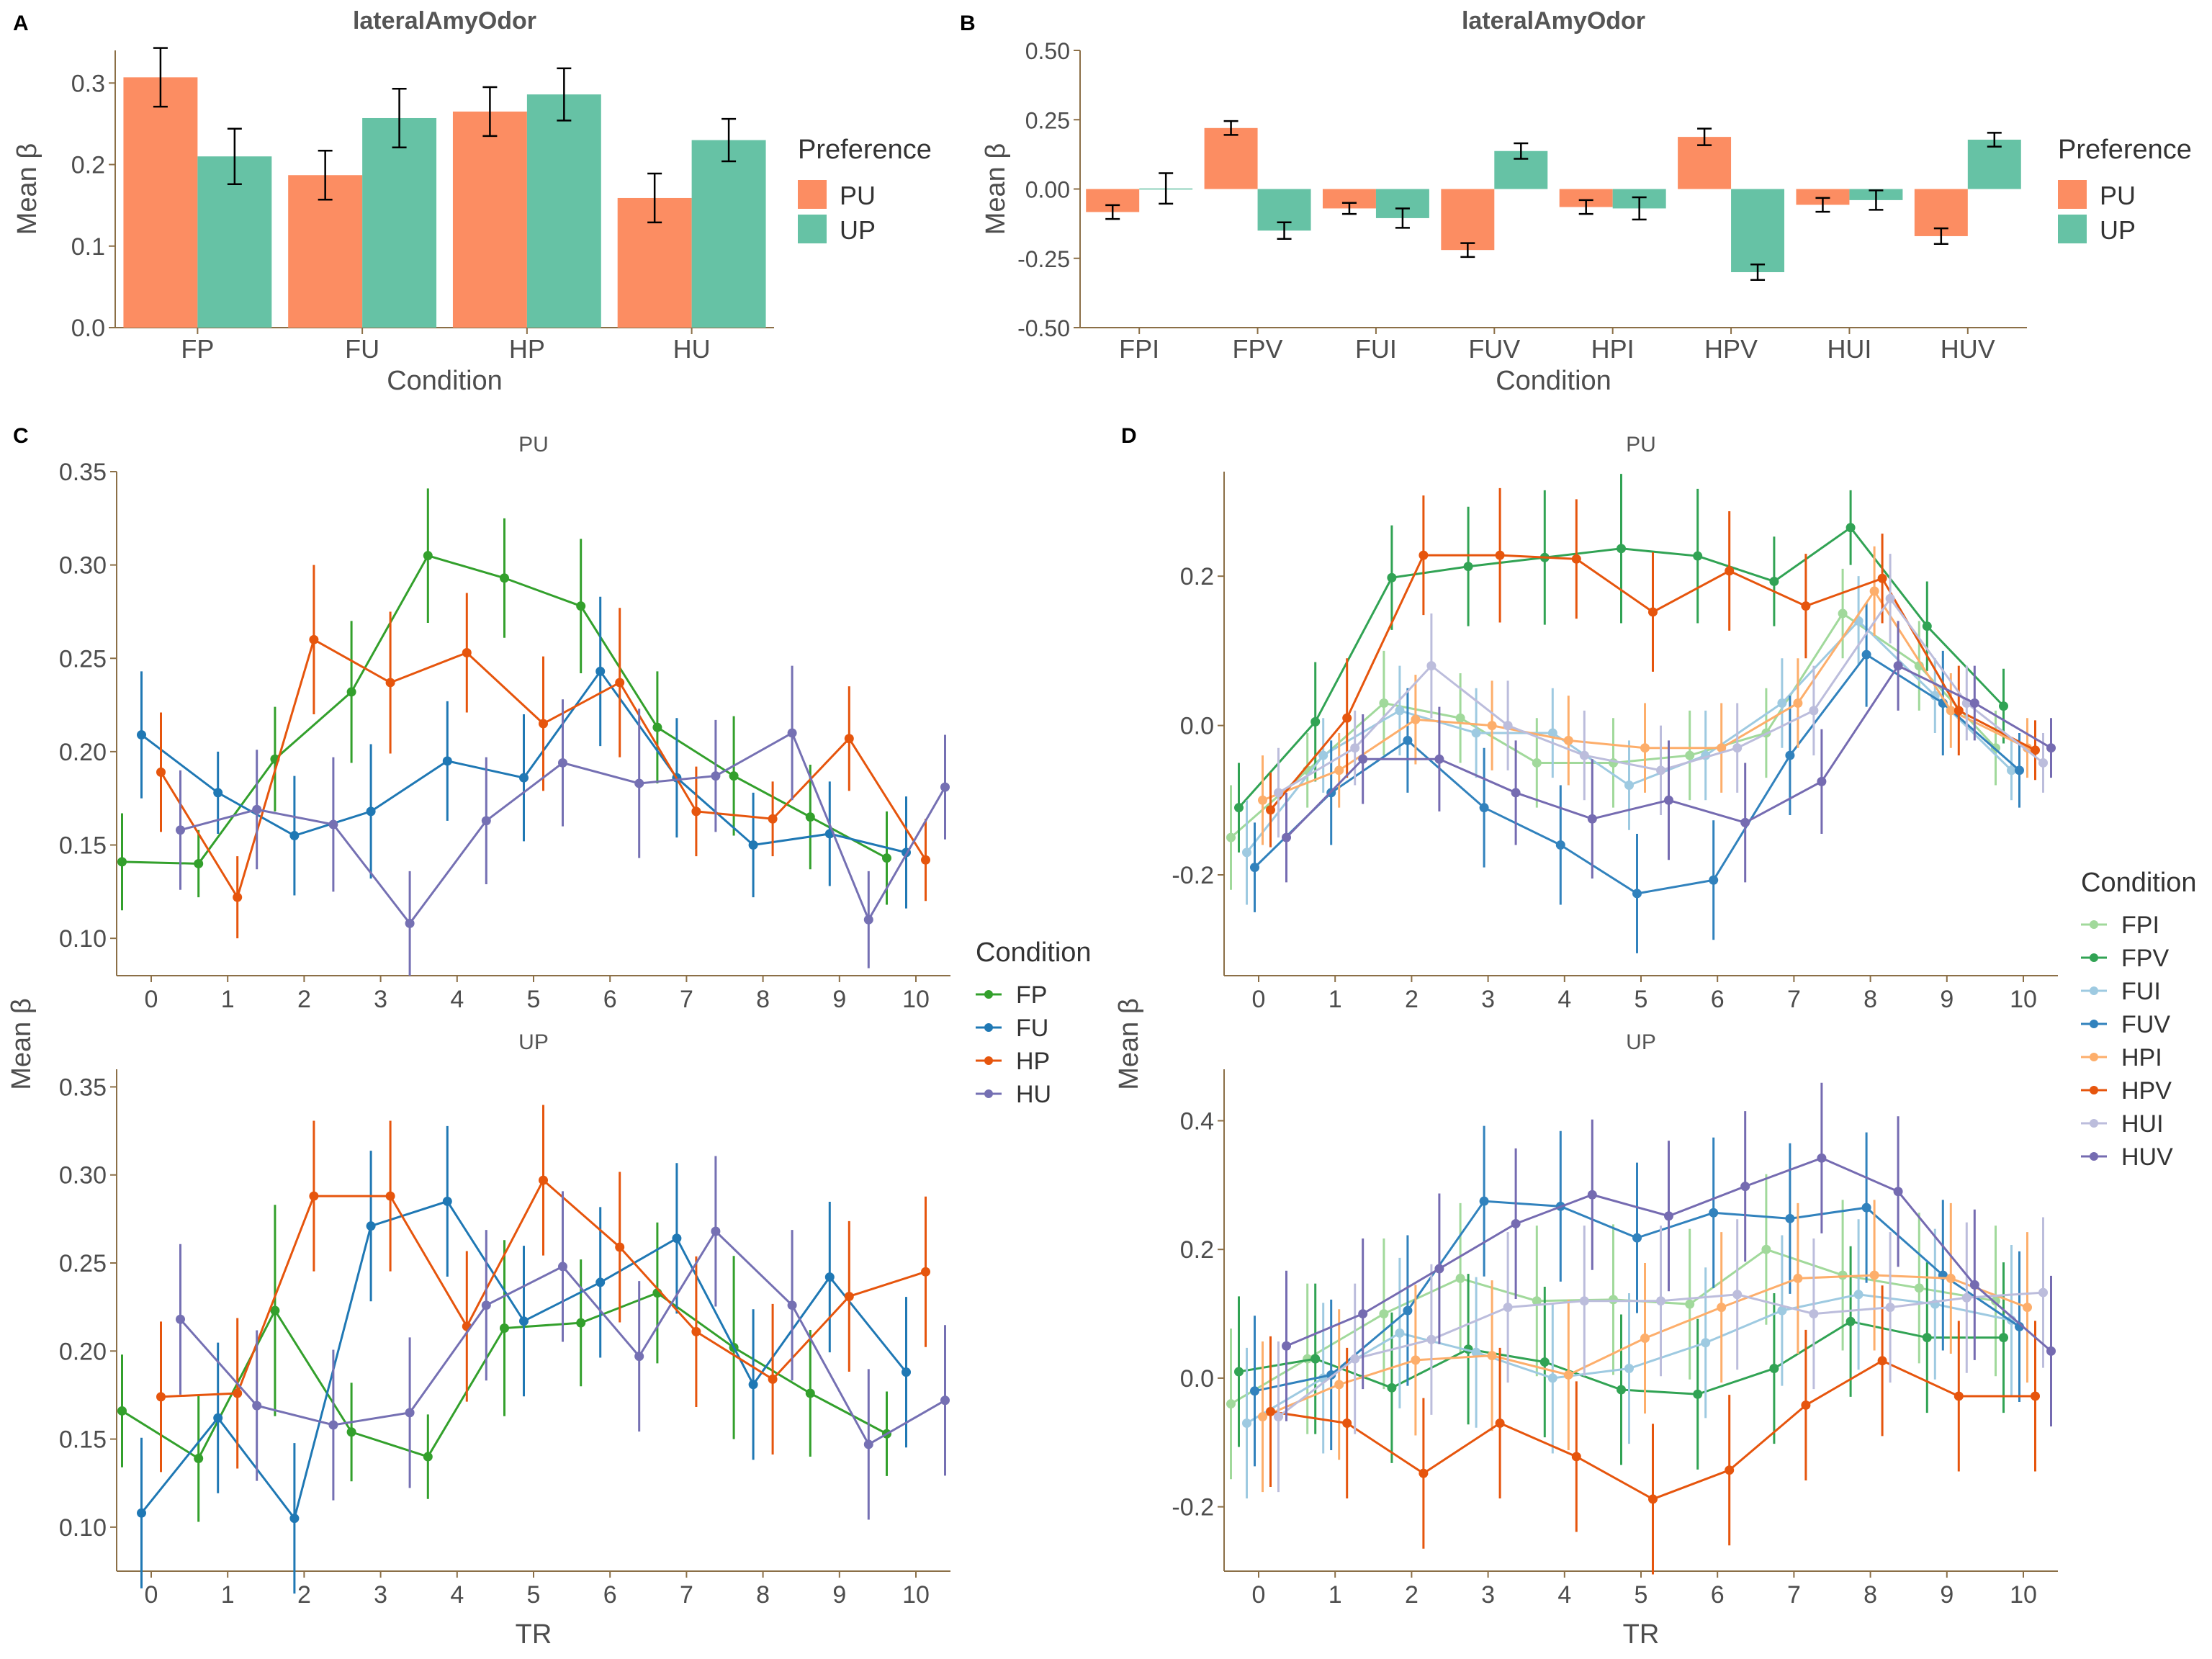 This screenshot has width=2212, height=1659. I want to click on chart-D-PU-ytick-label: 0.0, so click(1197, 726).